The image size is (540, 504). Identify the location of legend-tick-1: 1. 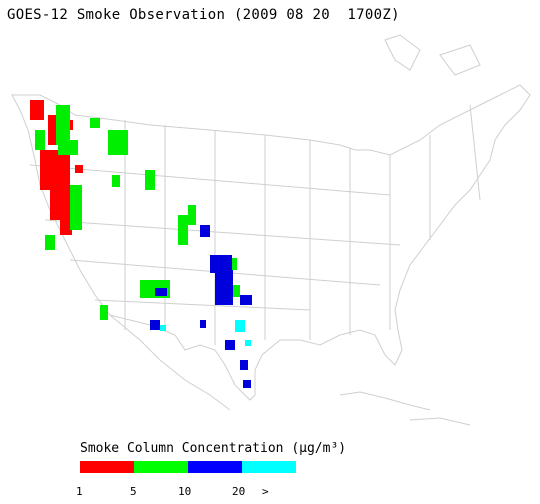
(79, 491).